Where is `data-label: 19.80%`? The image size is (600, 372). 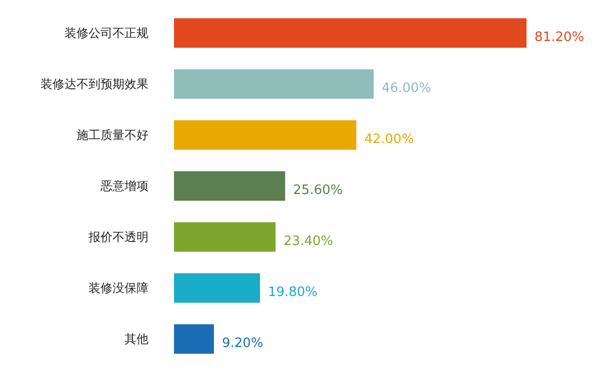 data-label: 19.80% is located at coordinates (293, 292).